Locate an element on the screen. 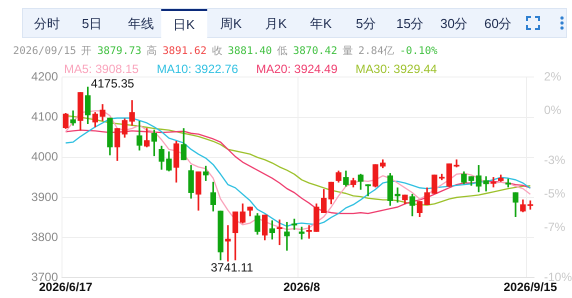 The height and width of the screenshot is (298, 572). text: 3879.73 is located at coordinates (119, 51).